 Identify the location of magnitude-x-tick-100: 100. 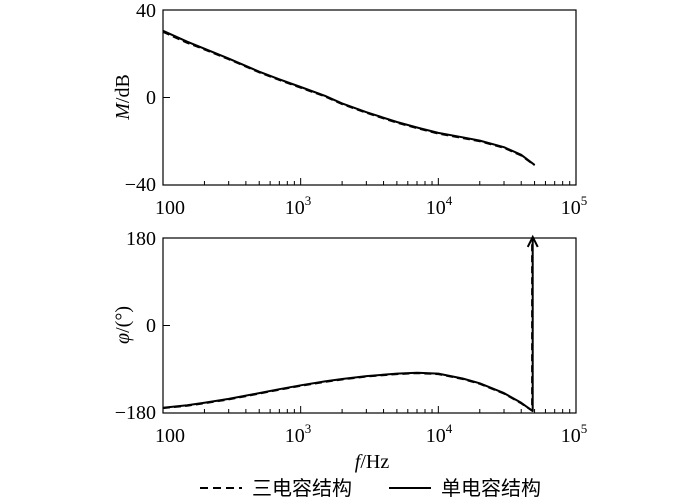
(170, 208).